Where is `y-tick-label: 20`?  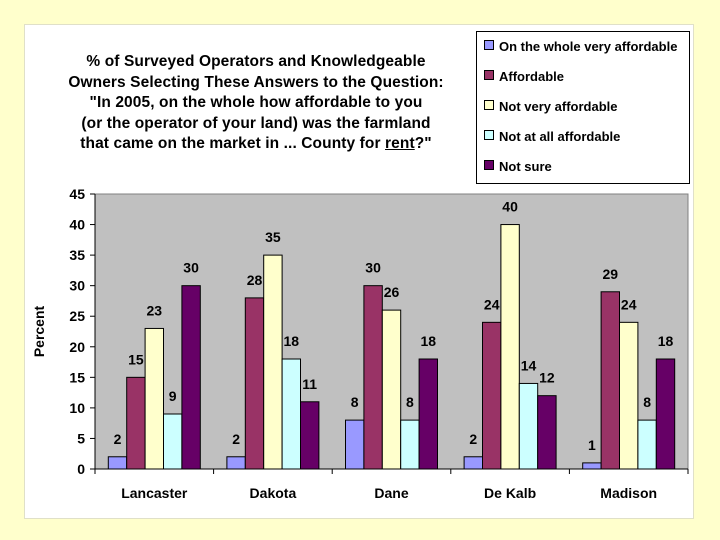
y-tick-label: 20 is located at coordinates (77, 347).